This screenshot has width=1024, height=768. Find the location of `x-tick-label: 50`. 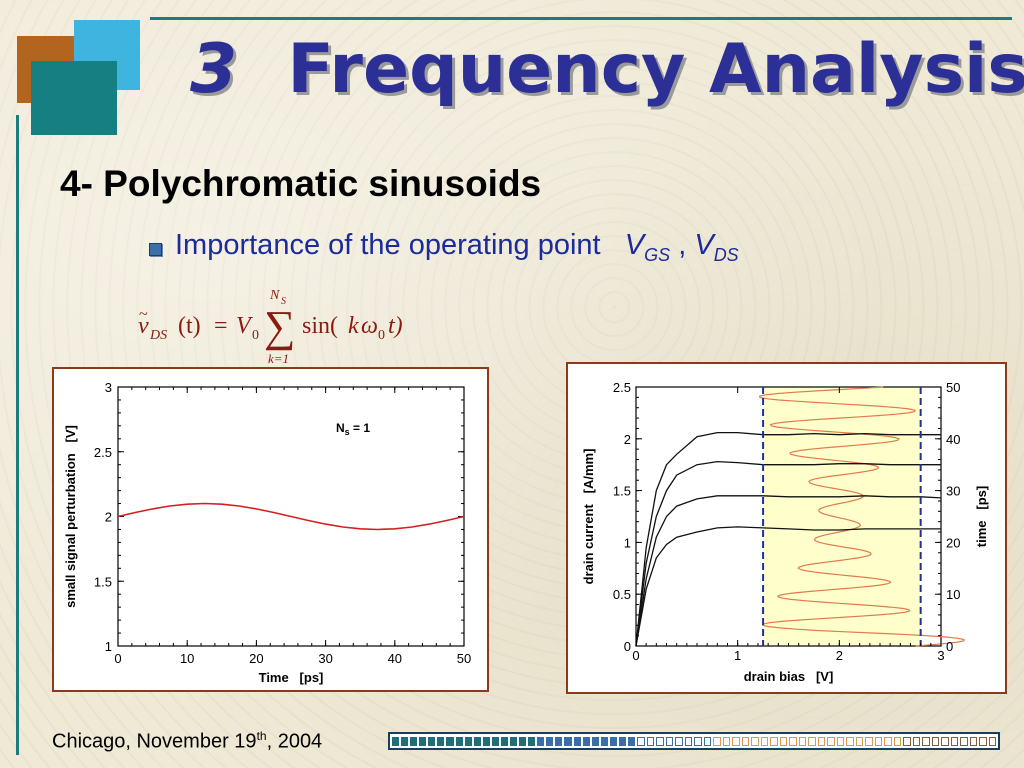

x-tick-label: 50 is located at coordinates (464, 658).